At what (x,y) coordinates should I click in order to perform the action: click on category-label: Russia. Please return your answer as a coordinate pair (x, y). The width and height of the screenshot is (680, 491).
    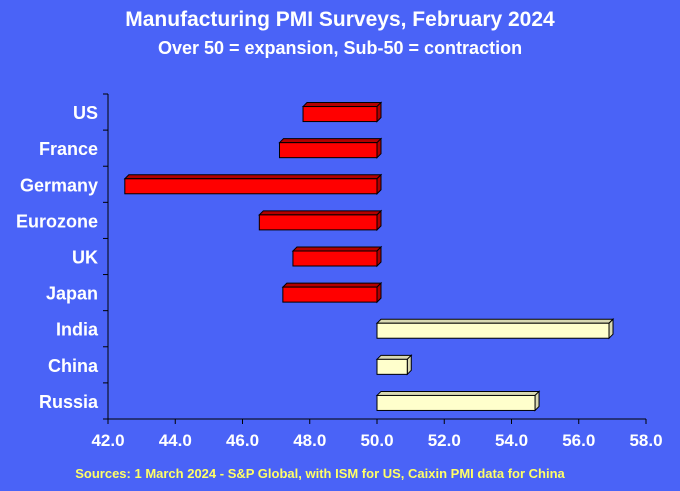
    Looking at the image, I should click on (69, 402).